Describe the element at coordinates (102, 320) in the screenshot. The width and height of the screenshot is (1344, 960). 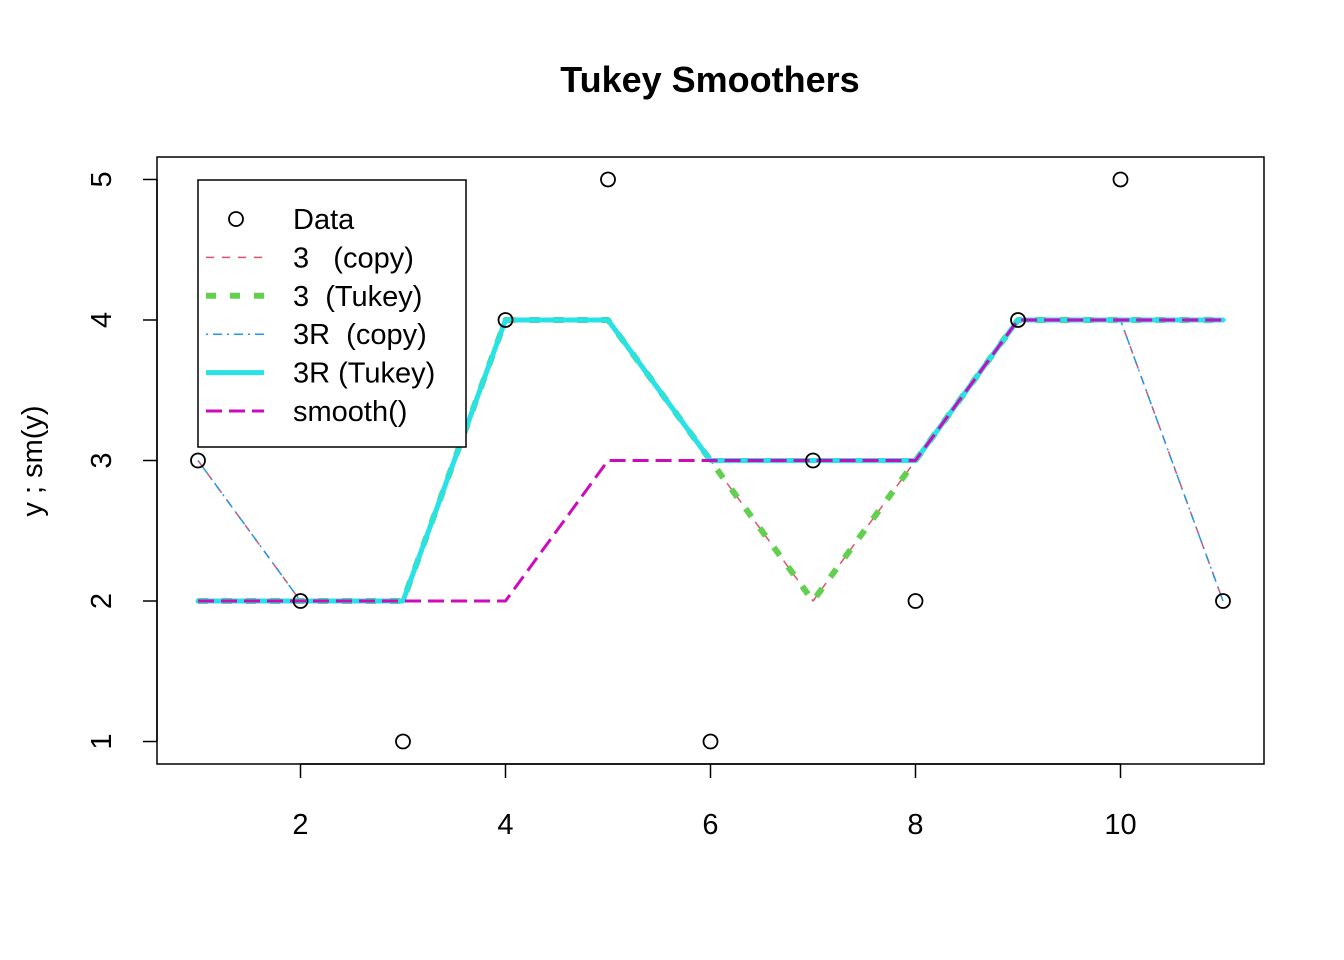
I see `y-tick-label: 4` at that location.